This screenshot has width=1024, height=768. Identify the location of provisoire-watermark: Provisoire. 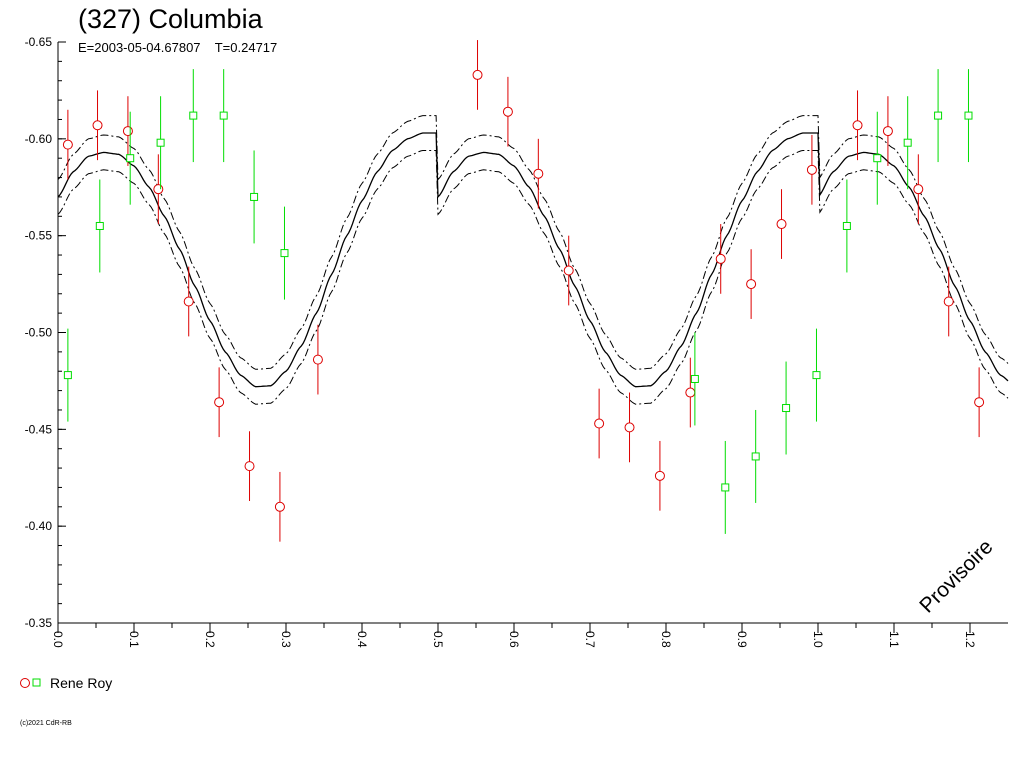
(956, 576).